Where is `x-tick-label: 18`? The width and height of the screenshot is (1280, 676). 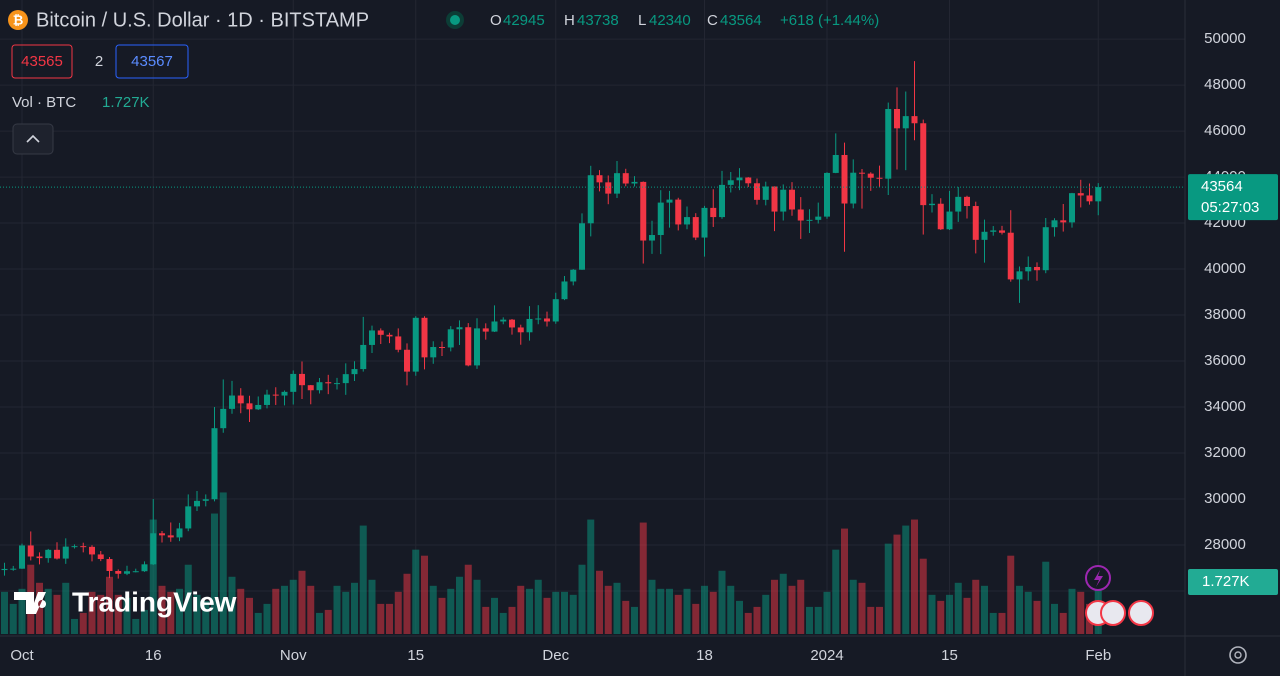 x-tick-label: 18 is located at coordinates (704, 655).